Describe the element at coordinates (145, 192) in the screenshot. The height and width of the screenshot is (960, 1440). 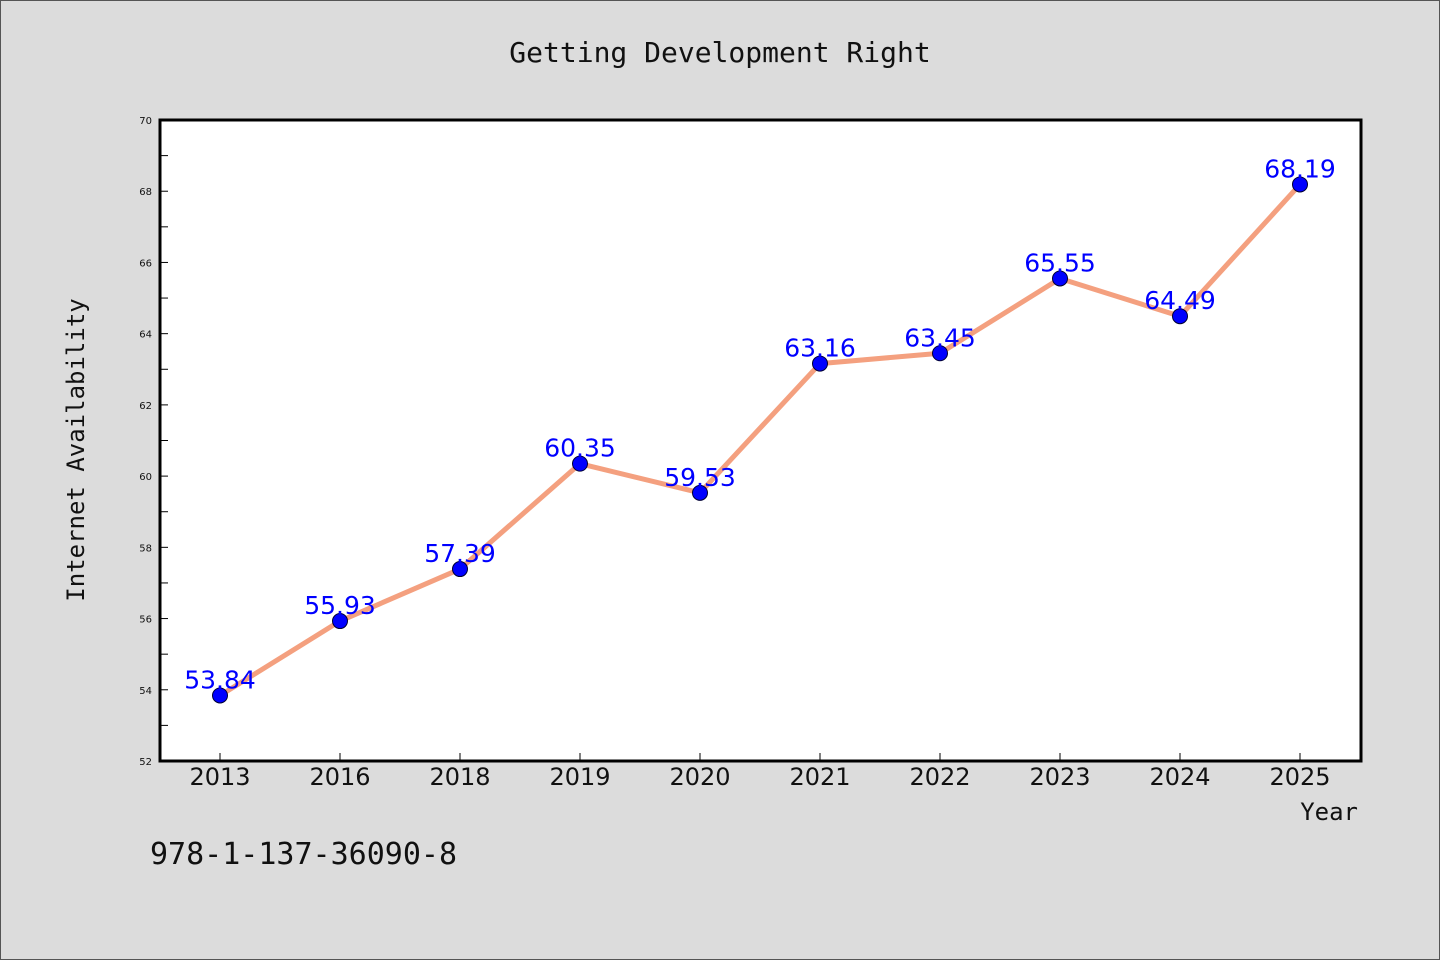
I see `y-tick-label: 68` at that location.